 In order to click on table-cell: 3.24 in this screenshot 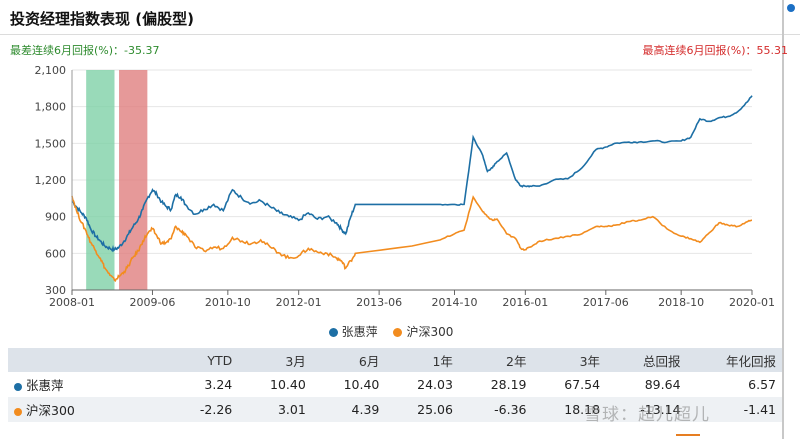, I will do `click(218, 384)`.